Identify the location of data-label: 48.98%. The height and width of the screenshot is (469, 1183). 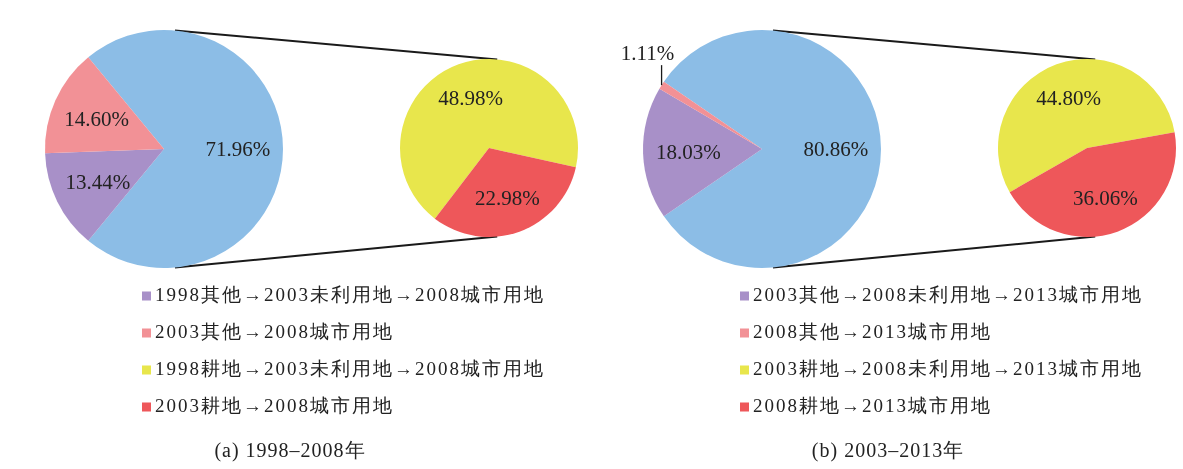
(471, 97).